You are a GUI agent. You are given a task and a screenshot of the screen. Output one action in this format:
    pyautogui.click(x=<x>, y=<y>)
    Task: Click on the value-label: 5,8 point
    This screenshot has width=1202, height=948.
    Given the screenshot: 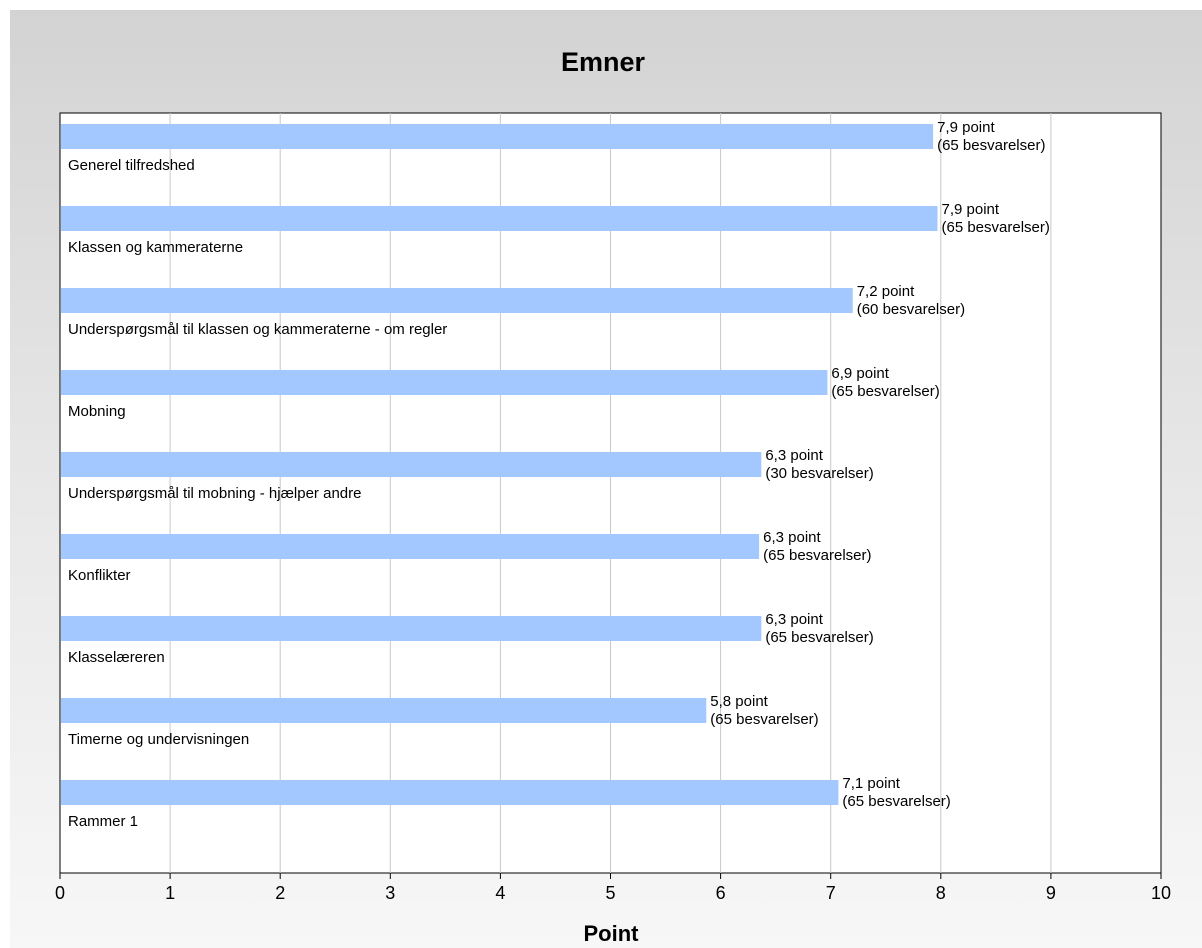 What is the action you would take?
    pyautogui.click(x=739, y=701)
    